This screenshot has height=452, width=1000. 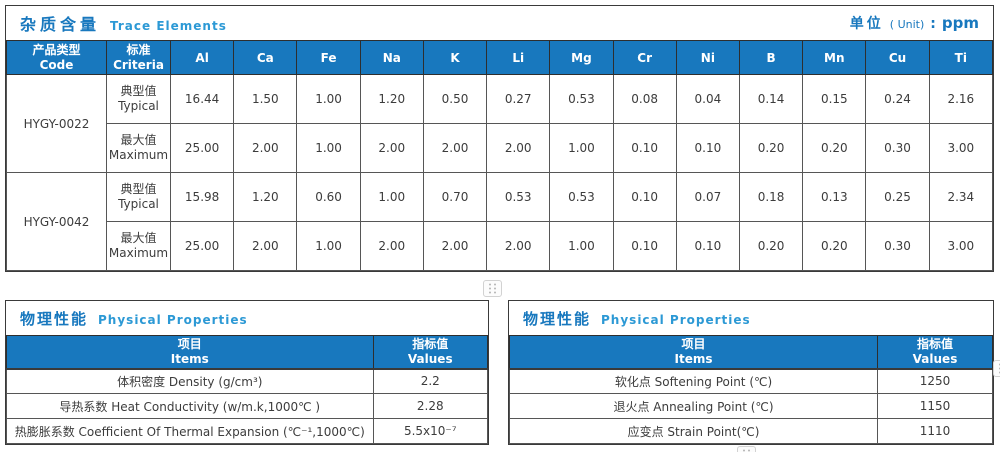 I want to click on grip-dots-icon, so click(x=492, y=288).